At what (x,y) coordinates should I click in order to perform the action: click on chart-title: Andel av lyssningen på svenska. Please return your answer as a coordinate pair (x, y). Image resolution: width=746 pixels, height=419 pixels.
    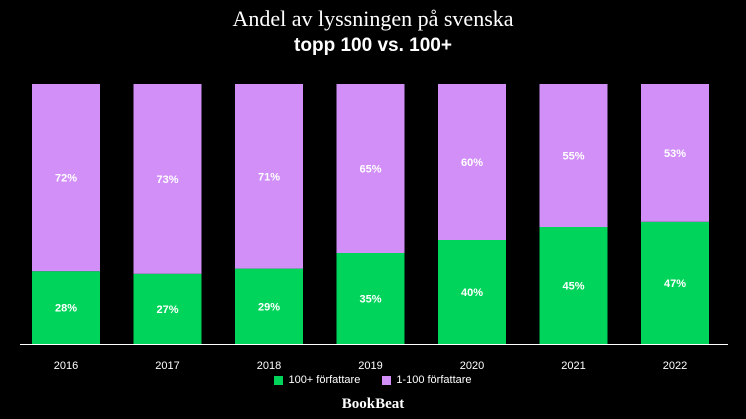
    Looking at the image, I should click on (373, 18).